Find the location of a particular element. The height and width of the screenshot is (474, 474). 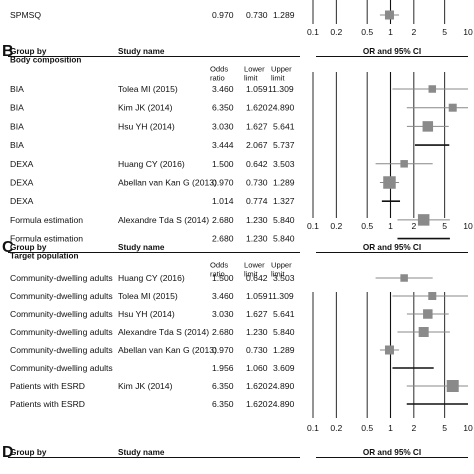

row-odds-ratio: 6.350 is located at coordinates (223, 404).